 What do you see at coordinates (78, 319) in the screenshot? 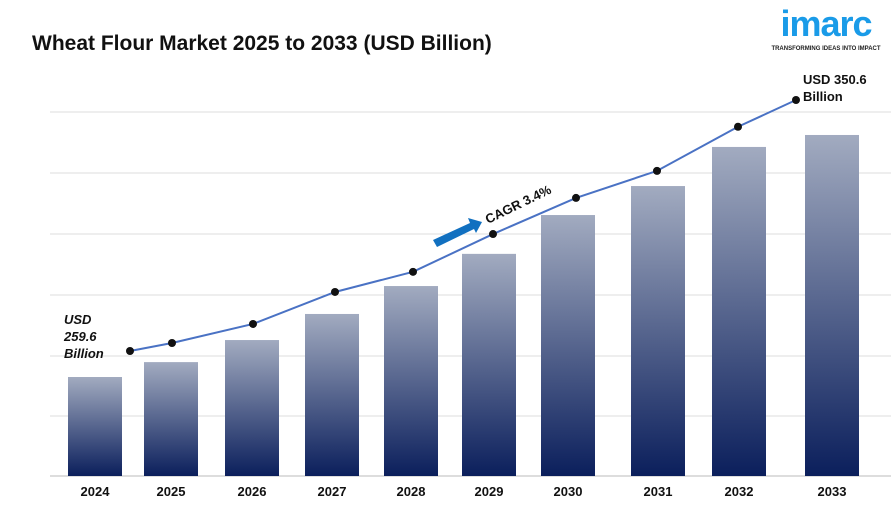
I see `start-label-1: USD` at bounding box center [78, 319].